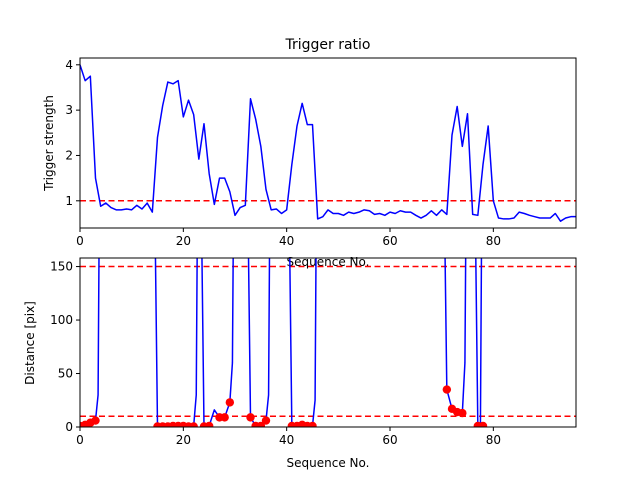  What do you see at coordinates (65, 374) in the screenshot?
I see `y-tick-label: 50` at bounding box center [65, 374].